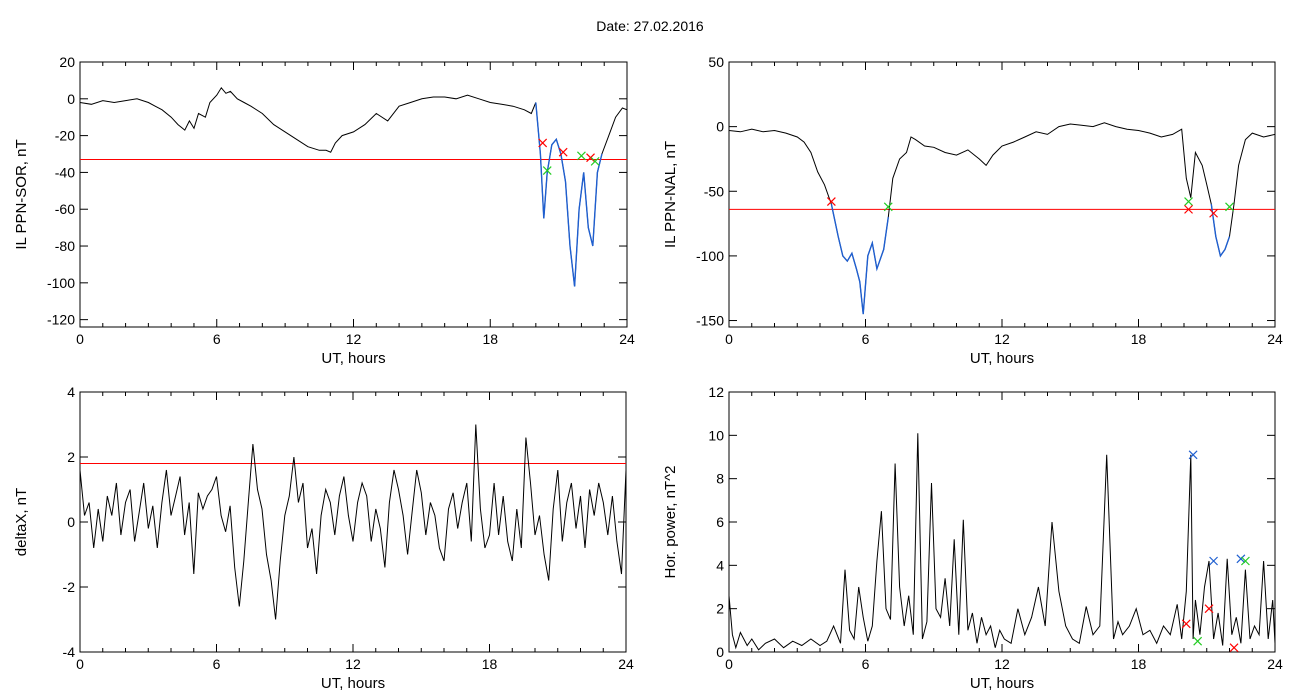  What do you see at coordinates (716, 392) in the screenshot?
I see `y-tick-label: 12` at bounding box center [716, 392].